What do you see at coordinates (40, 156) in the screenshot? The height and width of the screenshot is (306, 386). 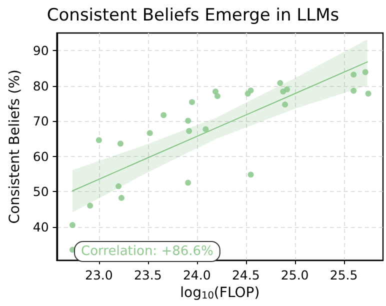 I see `y-tick-label: 60` at bounding box center [40, 156].